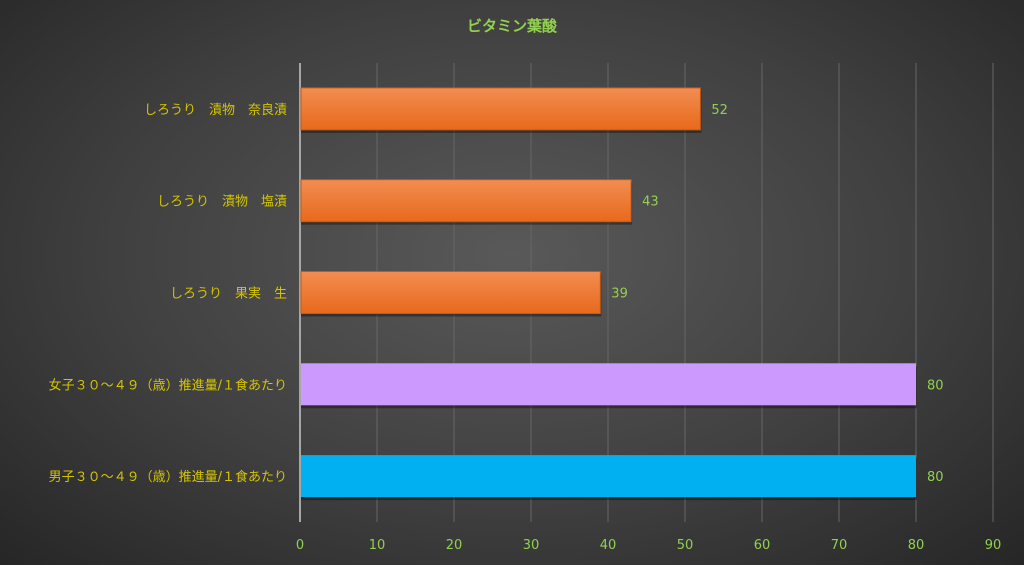  What do you see at coordinates (839, 545) in the screenshot?
I see `x-tick-label: 70` at bounding box center [839, 545].